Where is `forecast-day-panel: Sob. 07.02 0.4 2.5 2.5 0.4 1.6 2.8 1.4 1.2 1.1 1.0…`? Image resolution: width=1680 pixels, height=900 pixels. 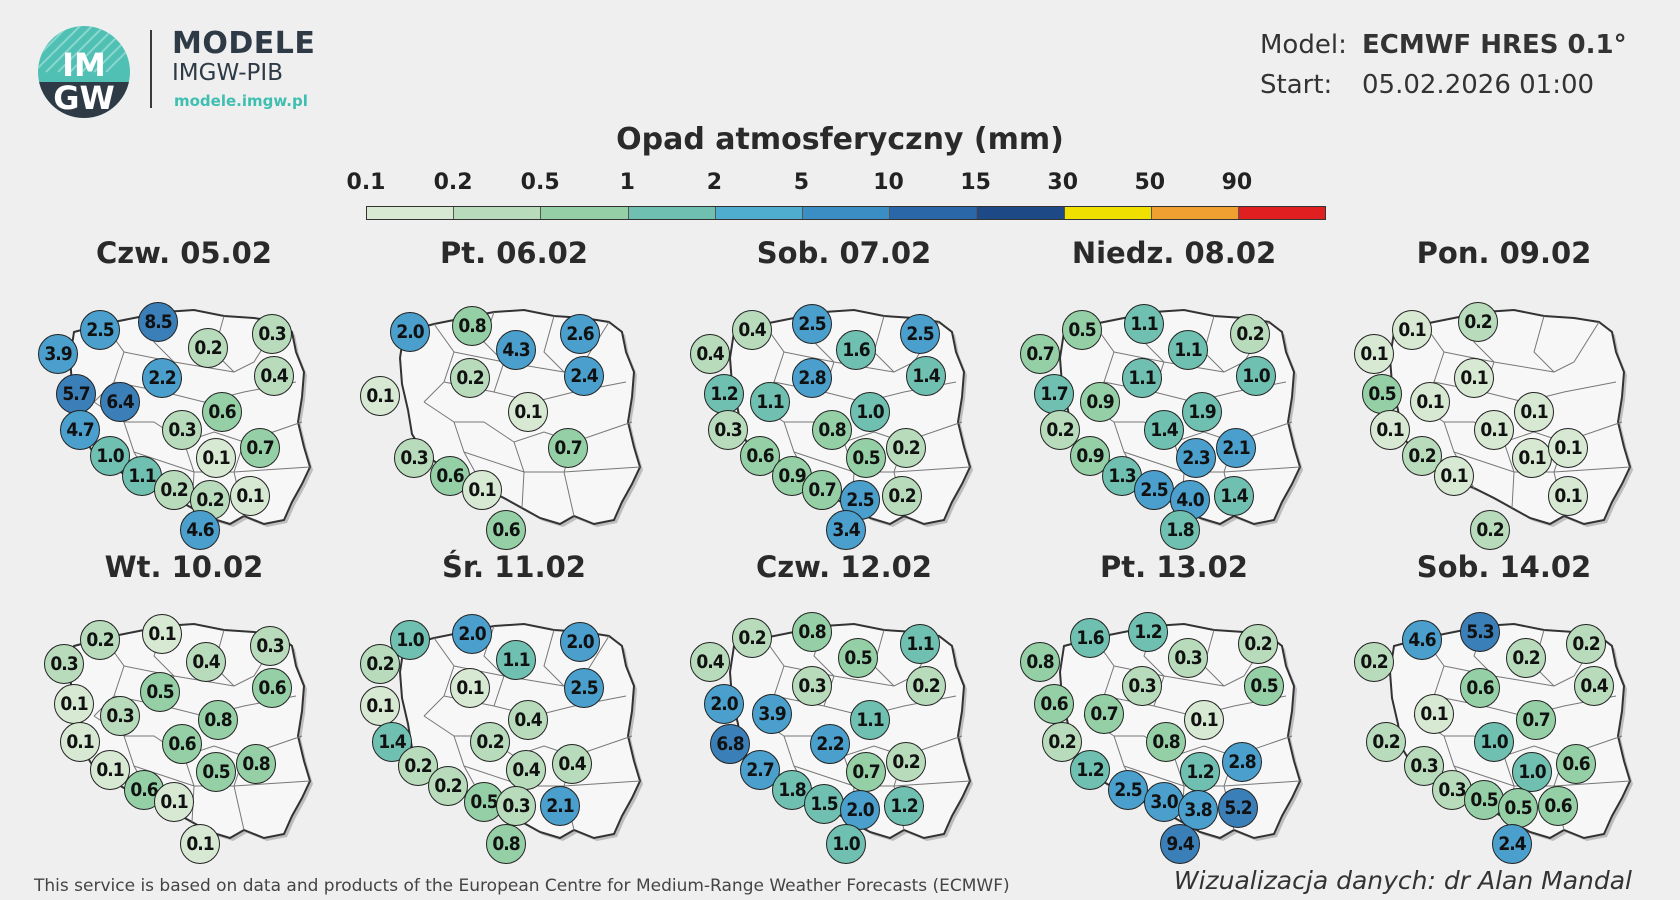 forecast-day-panel: Sob. 07.02 0.4 2.5 2.5 0.4 1.6 2.8 1.4 1.2 1.1 1.0… is located at coordinates (842, 393).